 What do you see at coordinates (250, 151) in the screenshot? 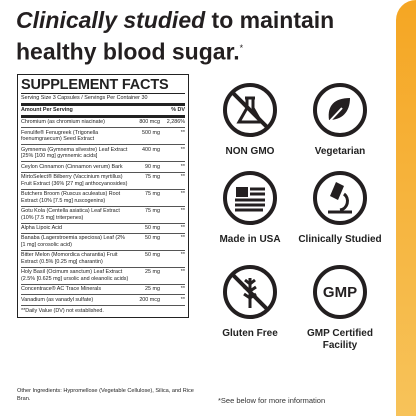
I see `badge-label: NON GMO` at bounding box center [250, 151].